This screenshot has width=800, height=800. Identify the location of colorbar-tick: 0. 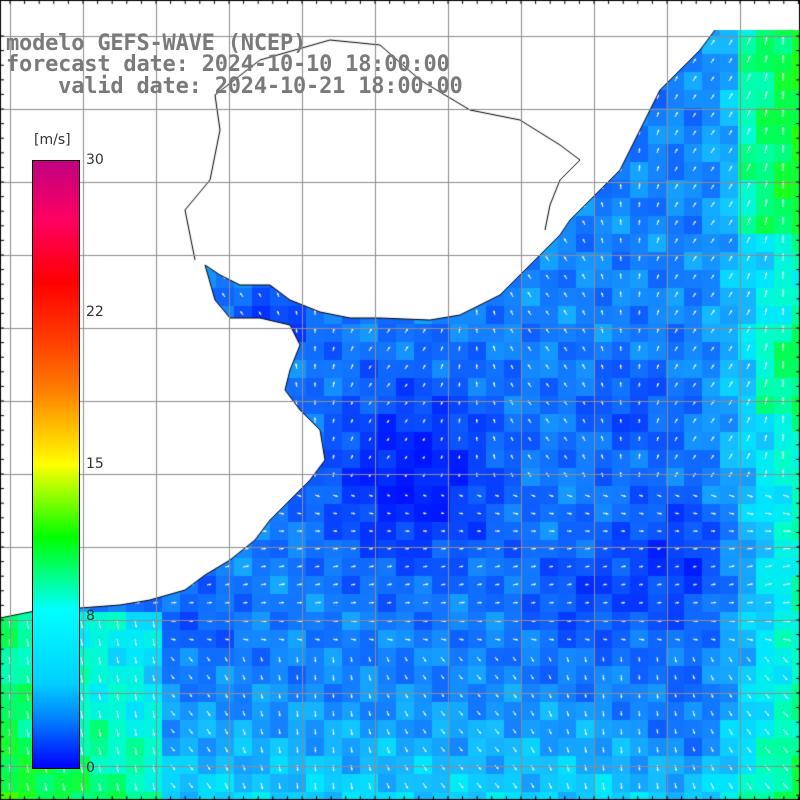
(90, 768).